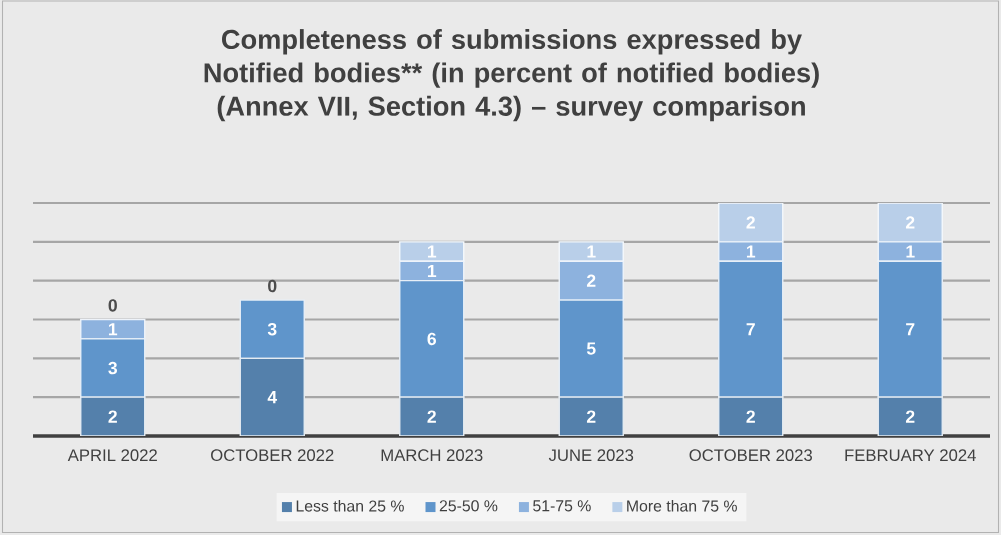 The width and height of the screenshot is (1001, 535). I want to click on data-label: 4, so click(272, 397).